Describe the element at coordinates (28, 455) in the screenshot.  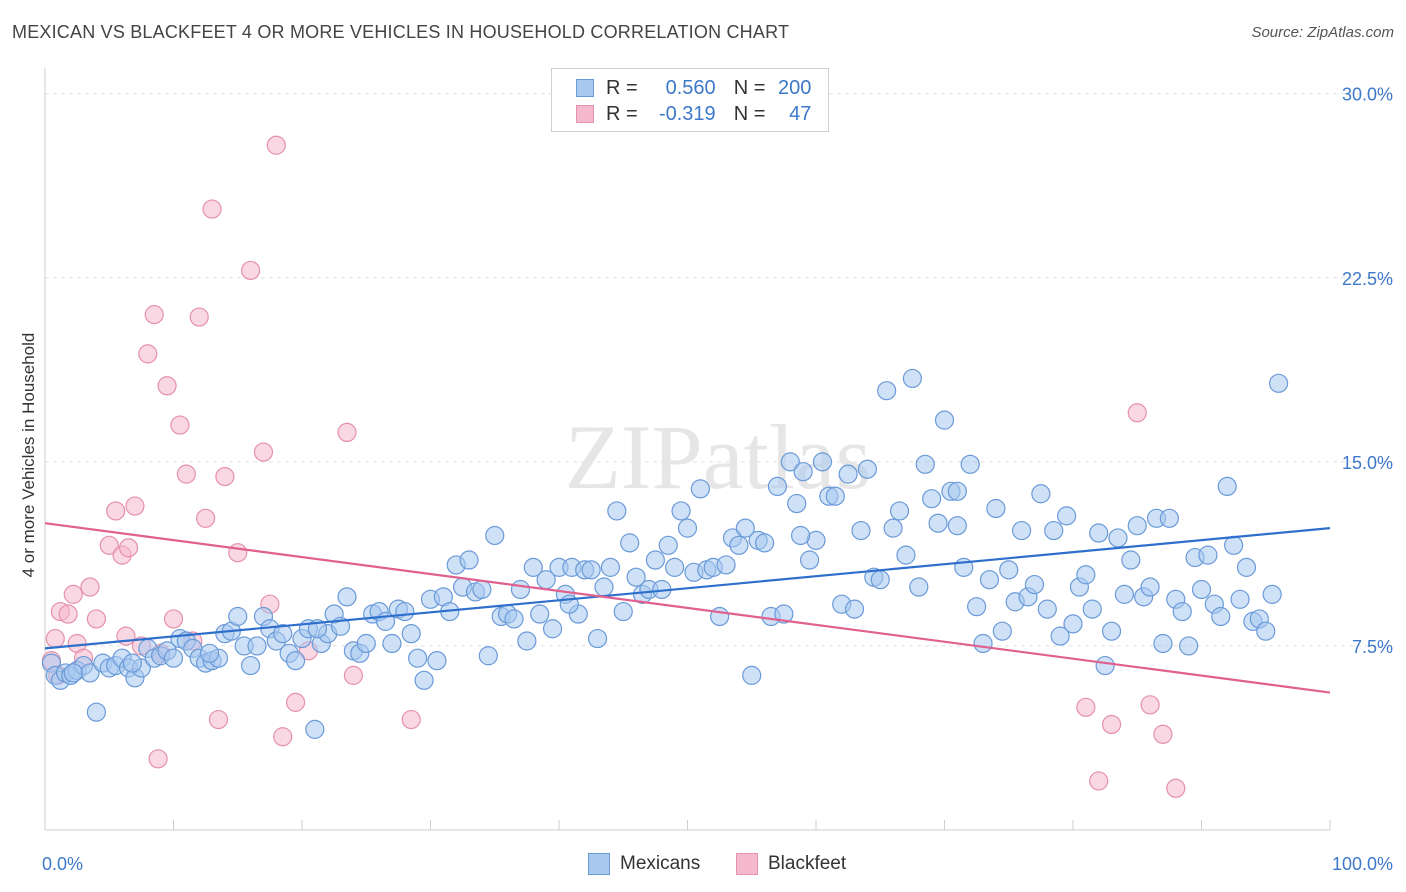
I see `y-axis-label: 4 or more Vehicles in Household` at that location.